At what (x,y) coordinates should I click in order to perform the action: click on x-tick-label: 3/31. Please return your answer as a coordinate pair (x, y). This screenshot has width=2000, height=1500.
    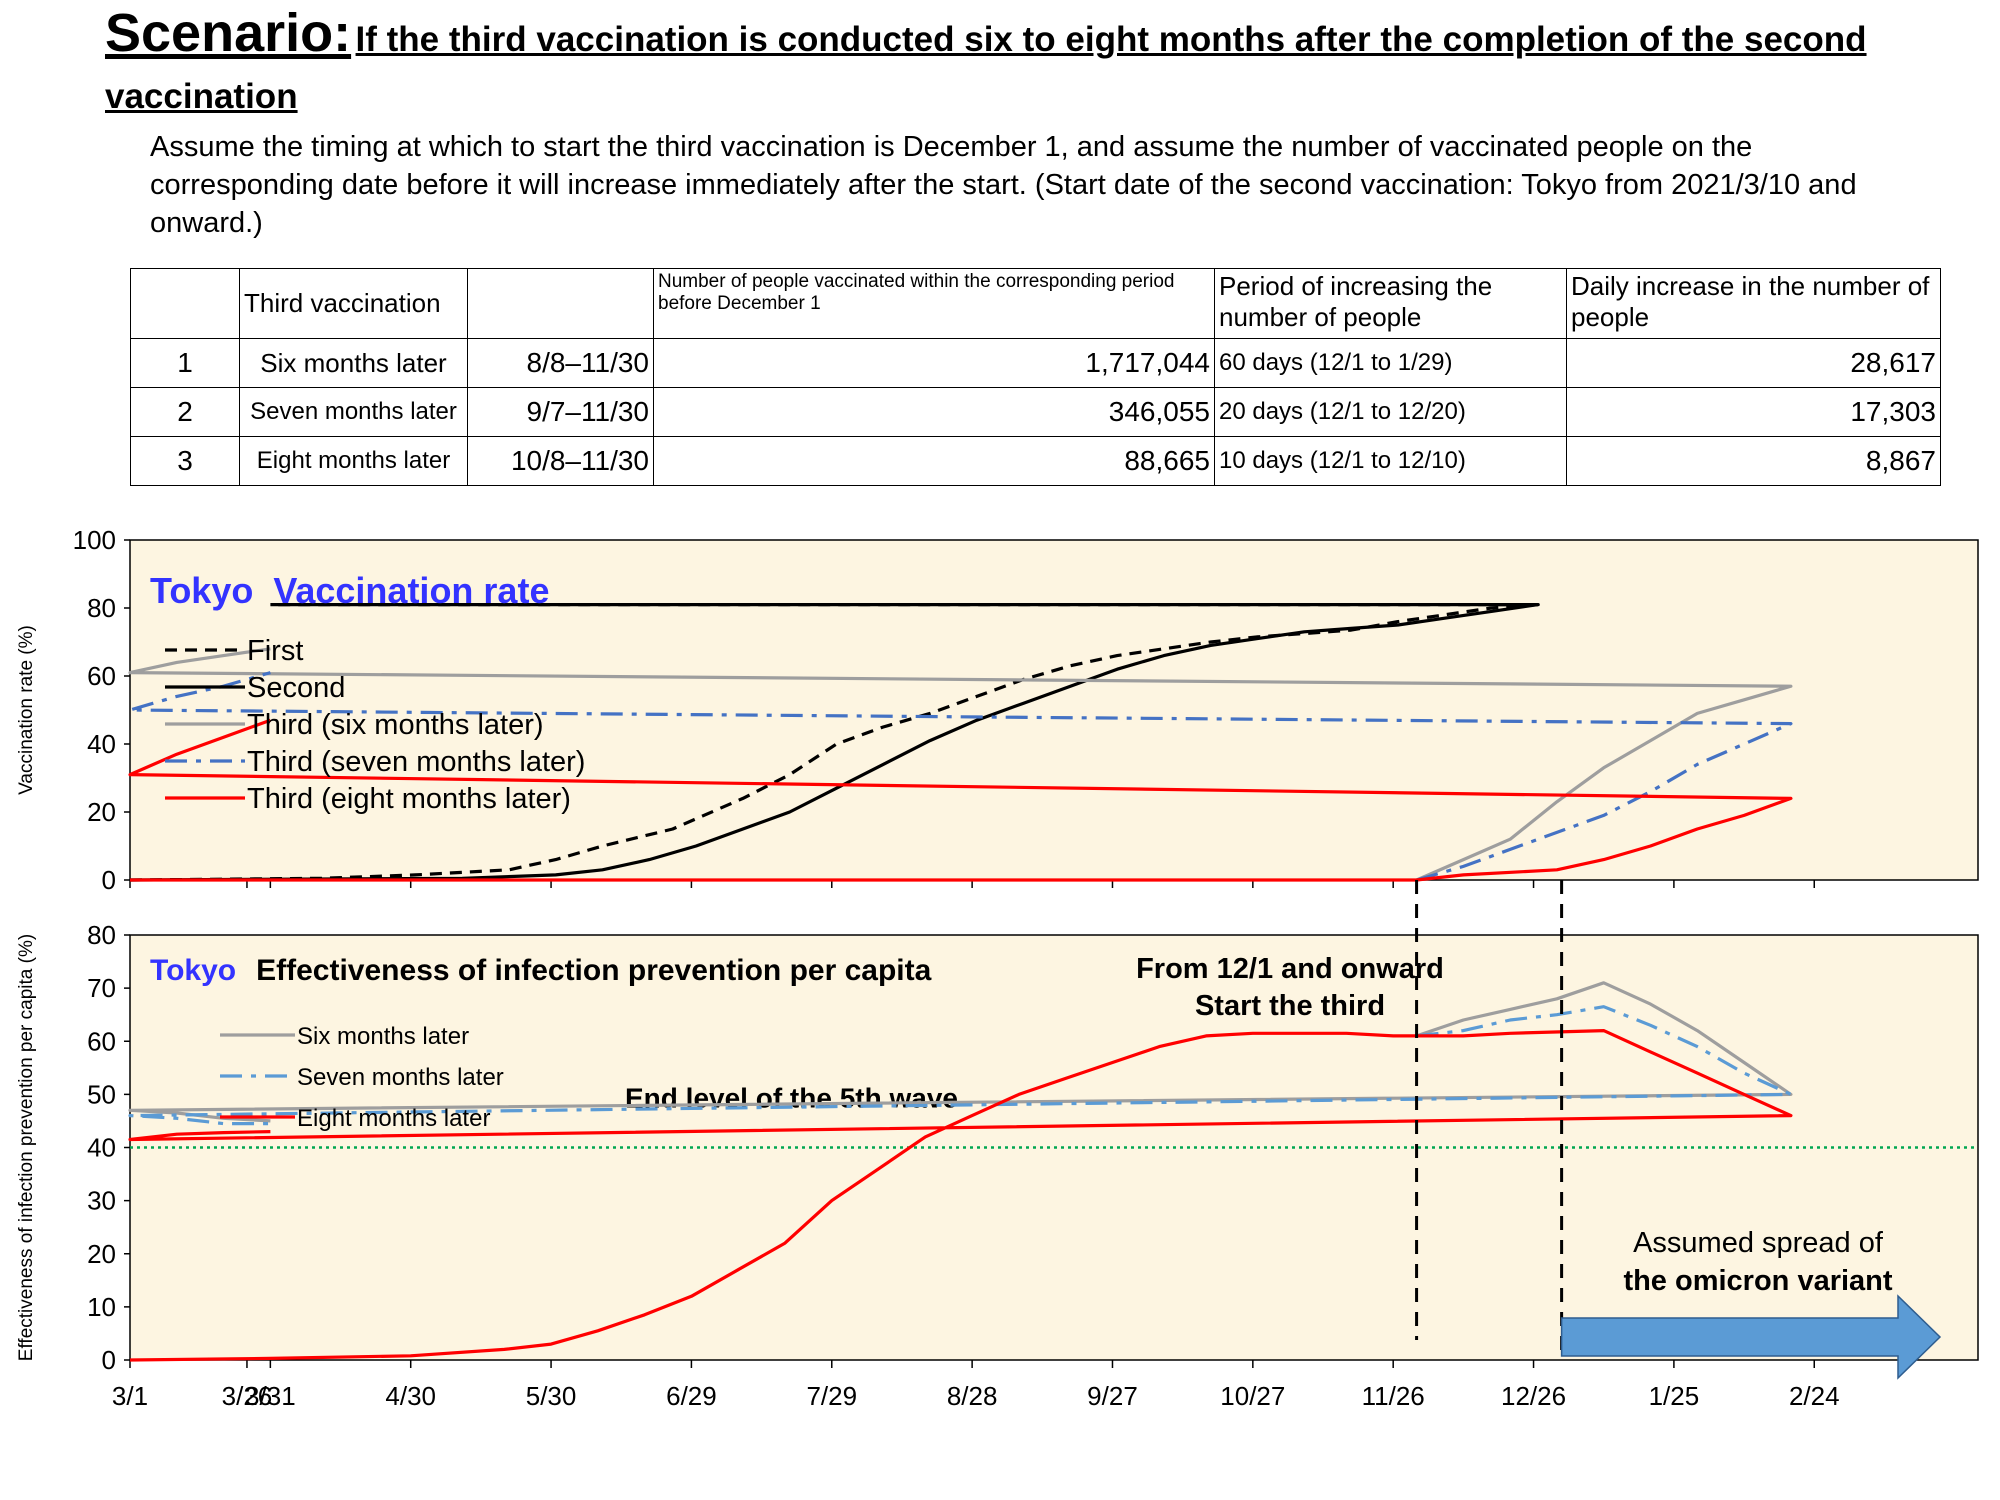
    Looking at the image, I should click on (270, 1396).